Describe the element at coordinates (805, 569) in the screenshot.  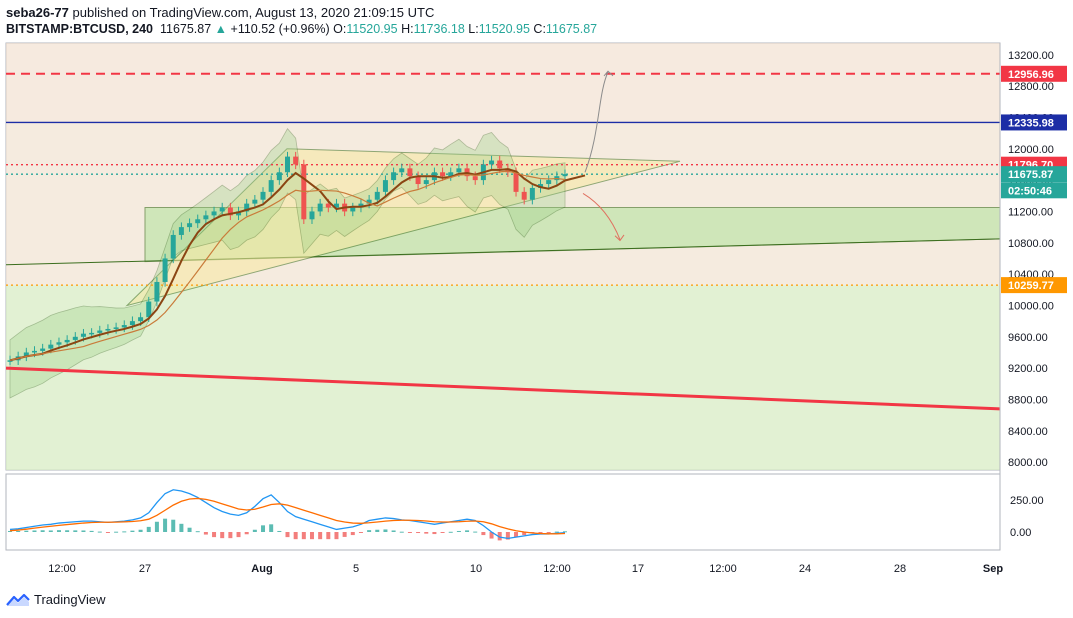
I see `time-tick-label: 24` at that location.